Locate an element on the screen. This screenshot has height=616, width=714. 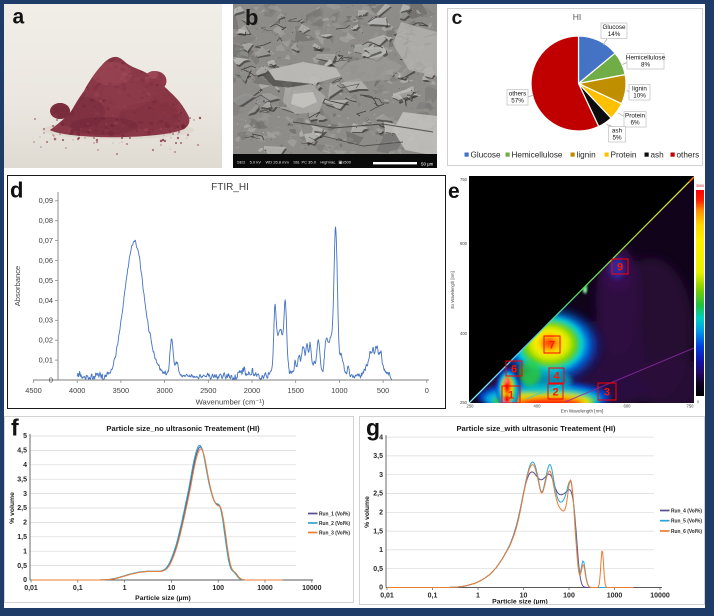
svg-text: 10% is located at coordinates (639, 96).